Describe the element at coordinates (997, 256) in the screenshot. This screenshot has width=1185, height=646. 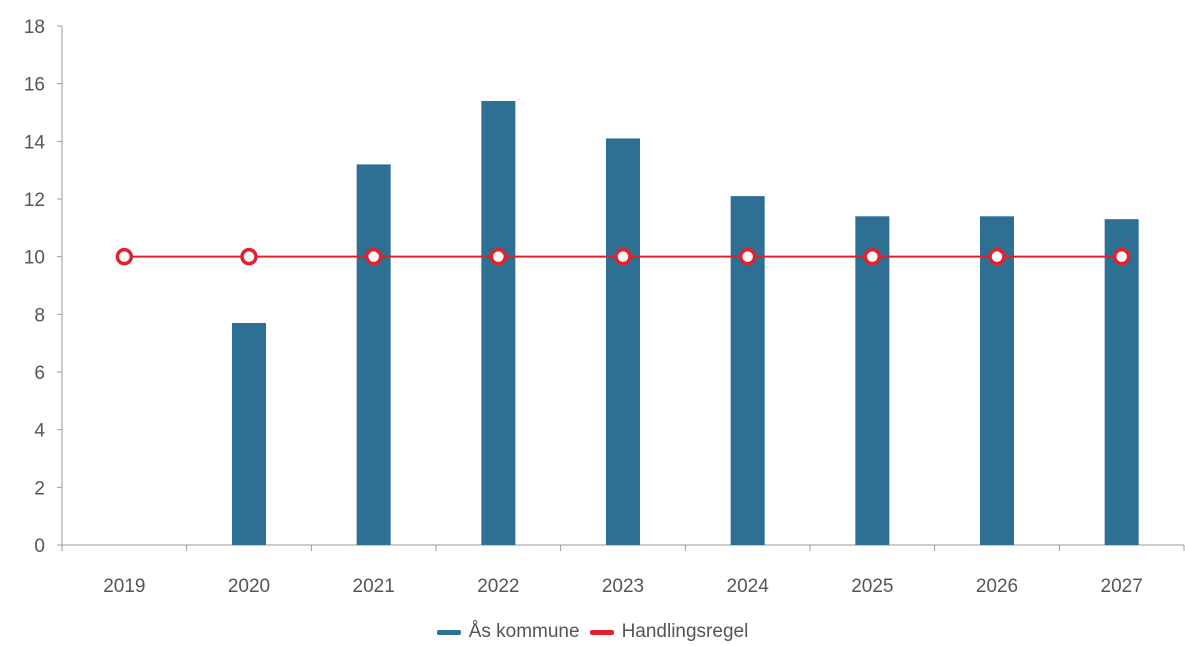
I see `line-point-2026` at that location.